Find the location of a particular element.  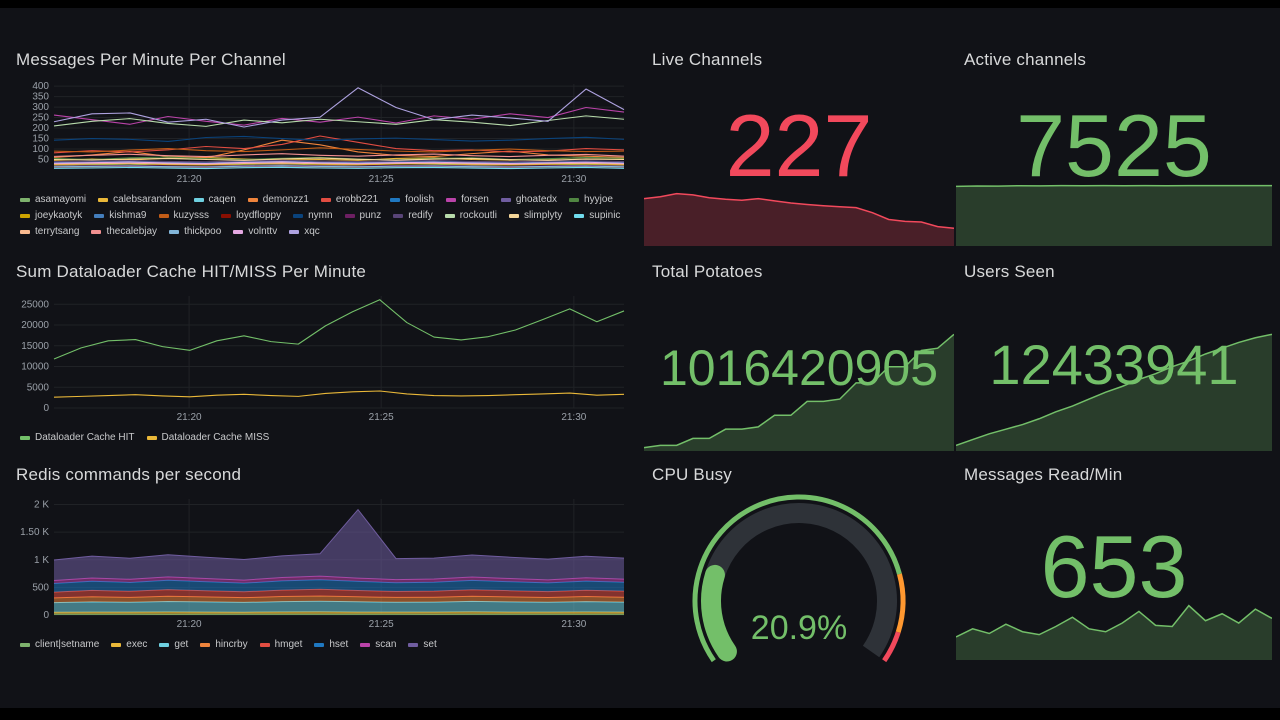

legend-item-slimplyty: slimplyty is located at coordinates (535, 216).